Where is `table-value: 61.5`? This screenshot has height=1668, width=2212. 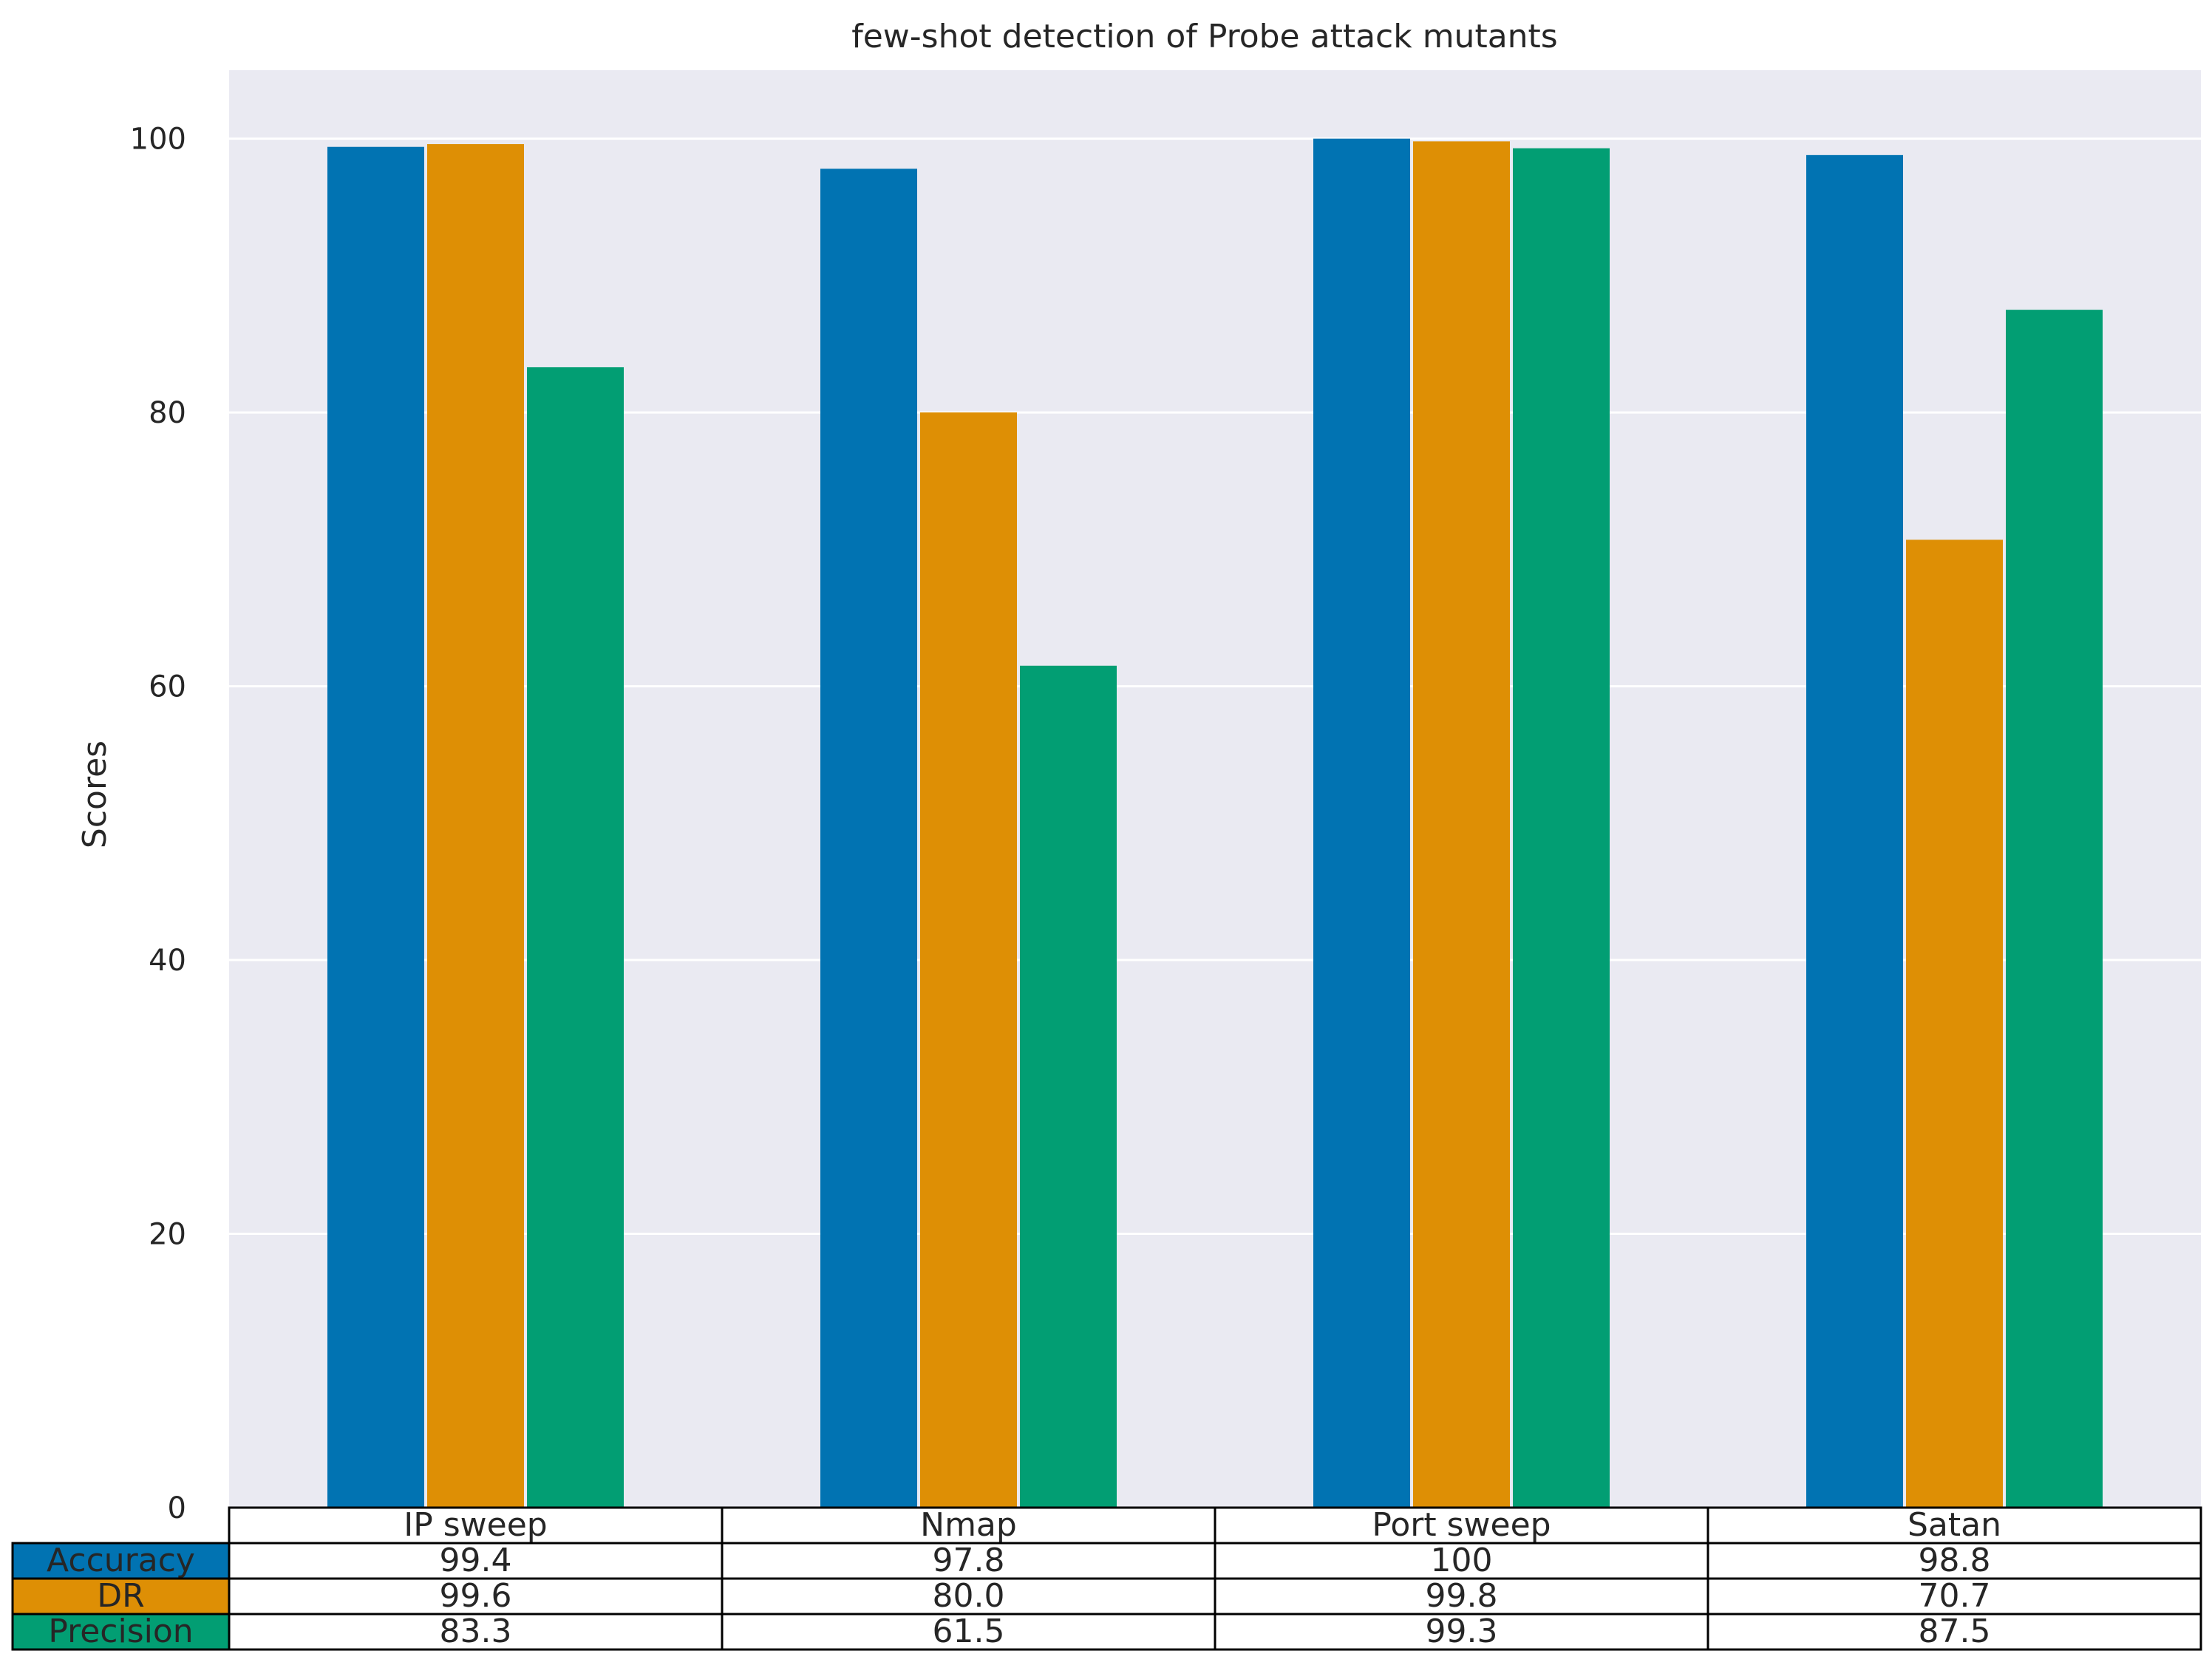
table-value: 61.5 is located at coordinates (969, 1631).